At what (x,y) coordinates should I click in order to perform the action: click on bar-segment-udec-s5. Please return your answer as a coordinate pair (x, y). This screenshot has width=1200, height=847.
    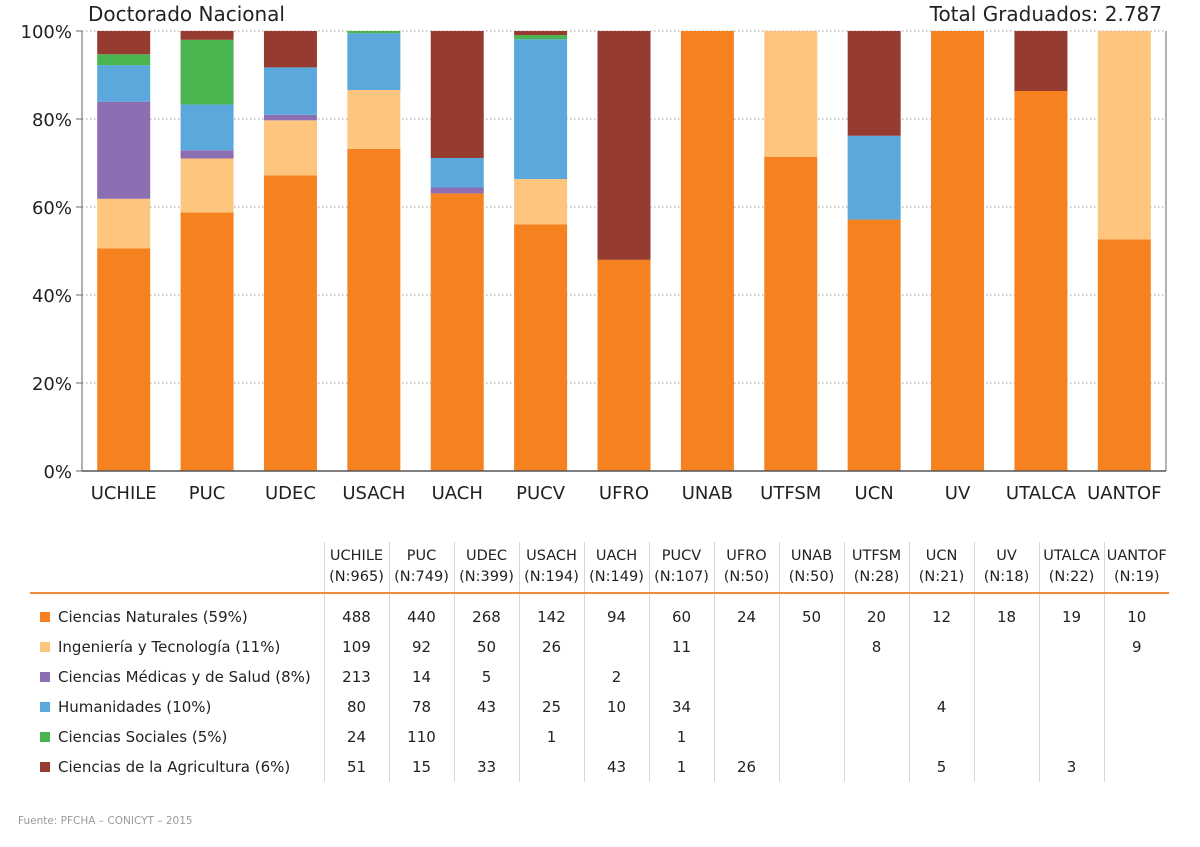
    Looking at the image, I should click on (290, 49).